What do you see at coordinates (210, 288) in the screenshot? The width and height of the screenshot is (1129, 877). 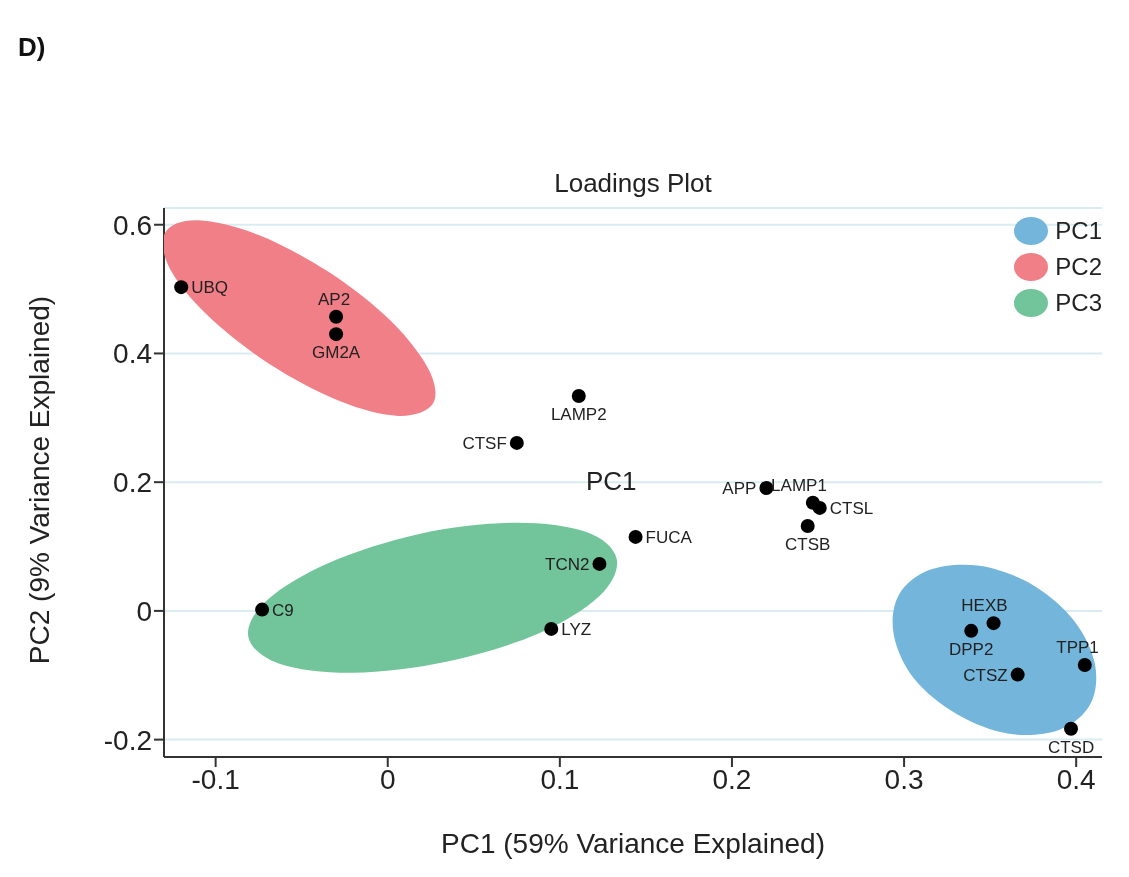 I see `annotation: UBQ` at bounding box center [210, 288].